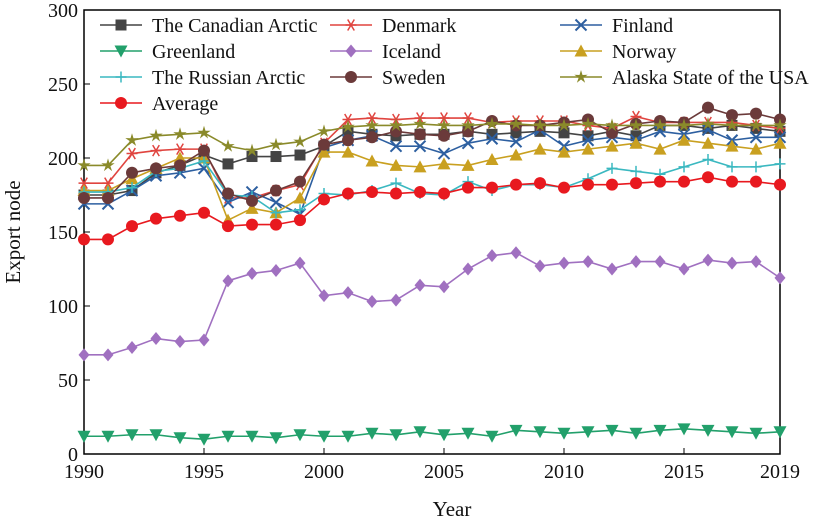 The image size is (839, 520). Describe the element at coordinates (13, 231) in the screenshot. I see `y-axis-label: Export node` at that location.